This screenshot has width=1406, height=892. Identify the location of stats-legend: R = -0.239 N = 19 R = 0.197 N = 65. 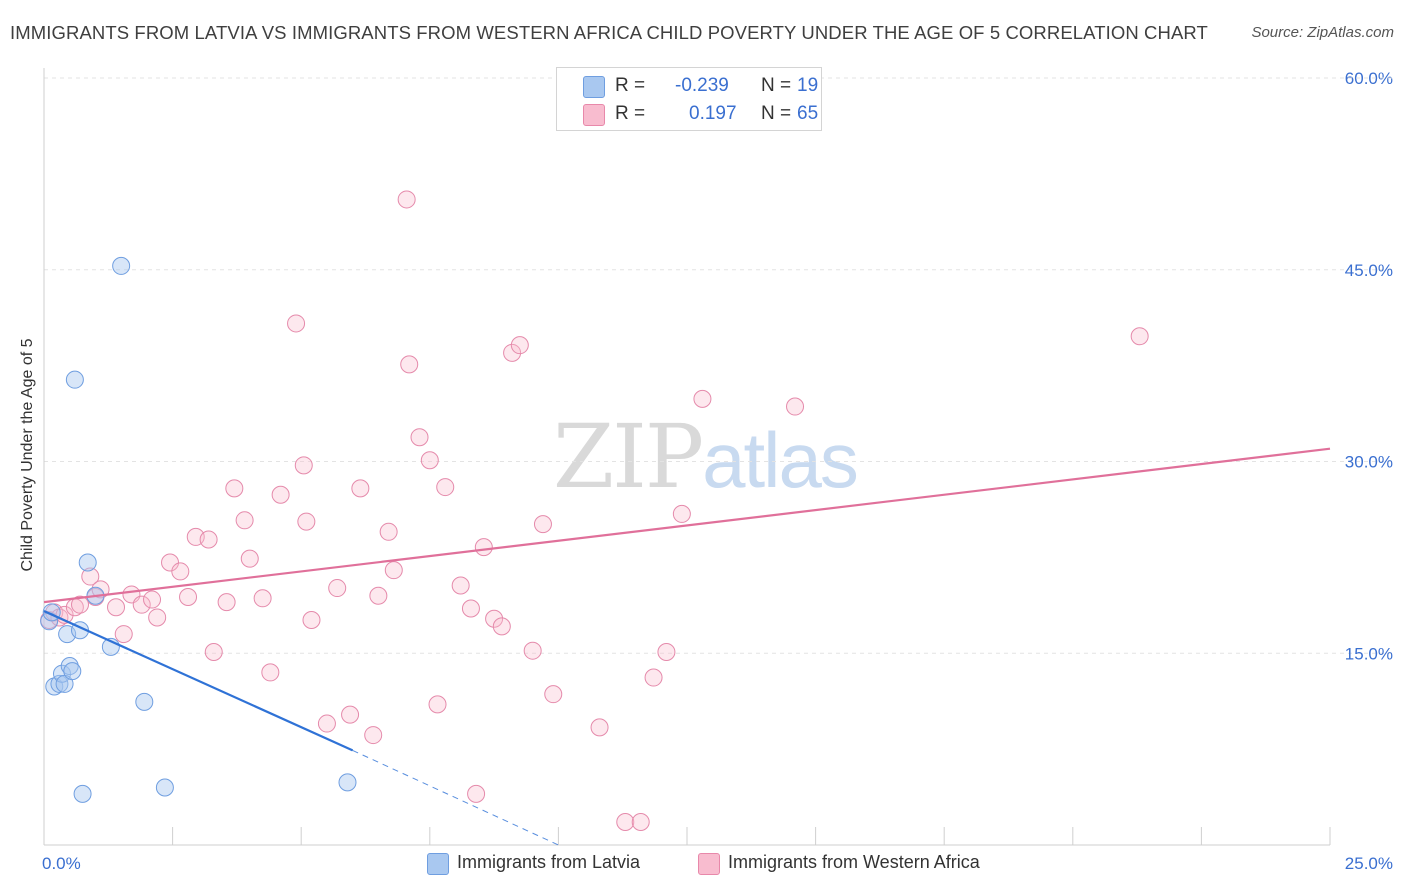
(689, 99).